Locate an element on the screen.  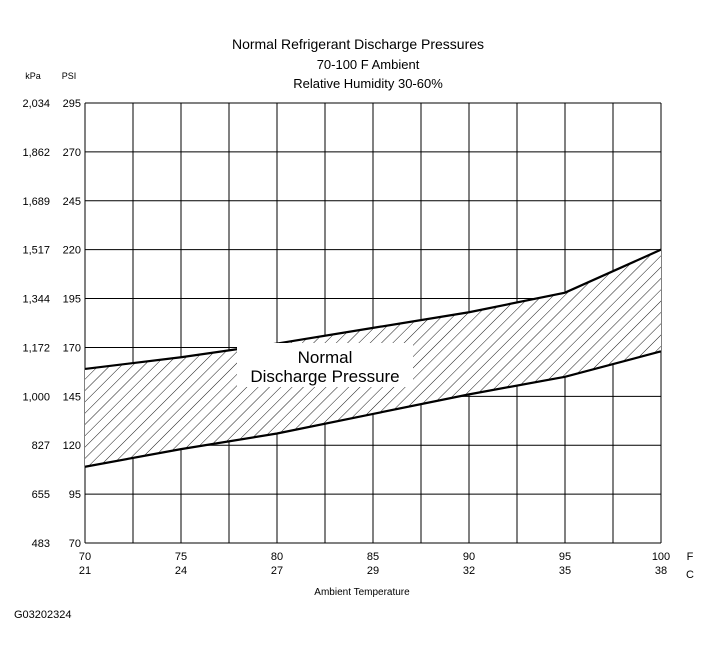
x-tick-label-f: 75 is located at coordinates (181, 557).